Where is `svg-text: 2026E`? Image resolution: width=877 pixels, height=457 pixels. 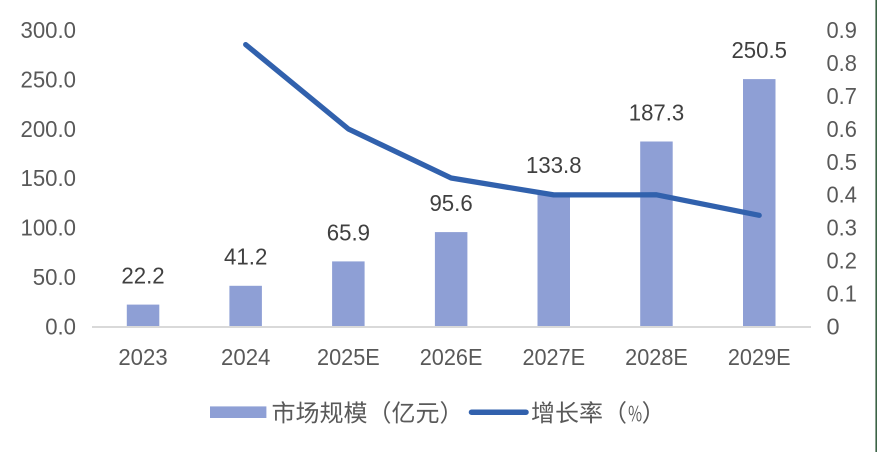
svg-text: 2026E is located at coordinates (451, 357).